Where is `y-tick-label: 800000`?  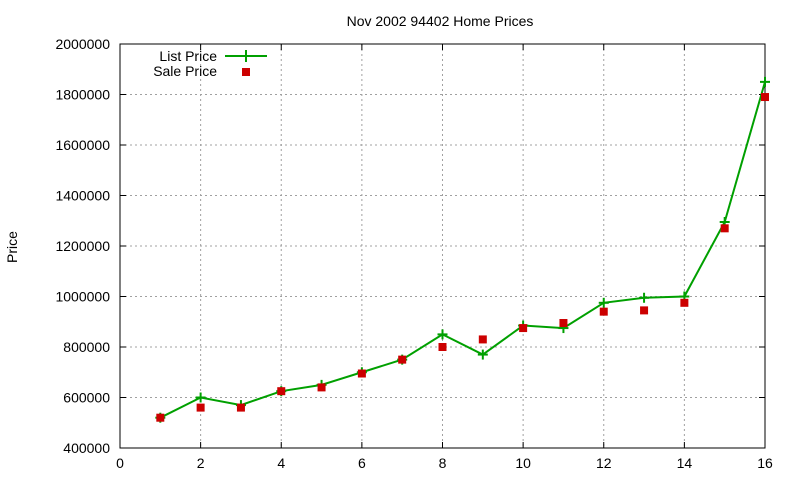
y-tick-label: 800000 is located at coordinates (86, 347).